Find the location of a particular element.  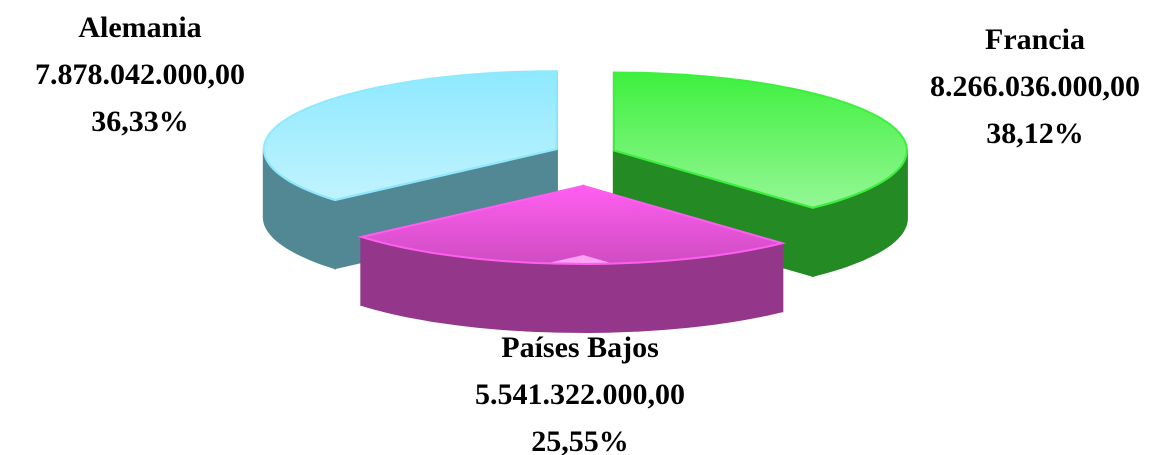

percent-label: 38,12% is located at coordinates (1035, 133).